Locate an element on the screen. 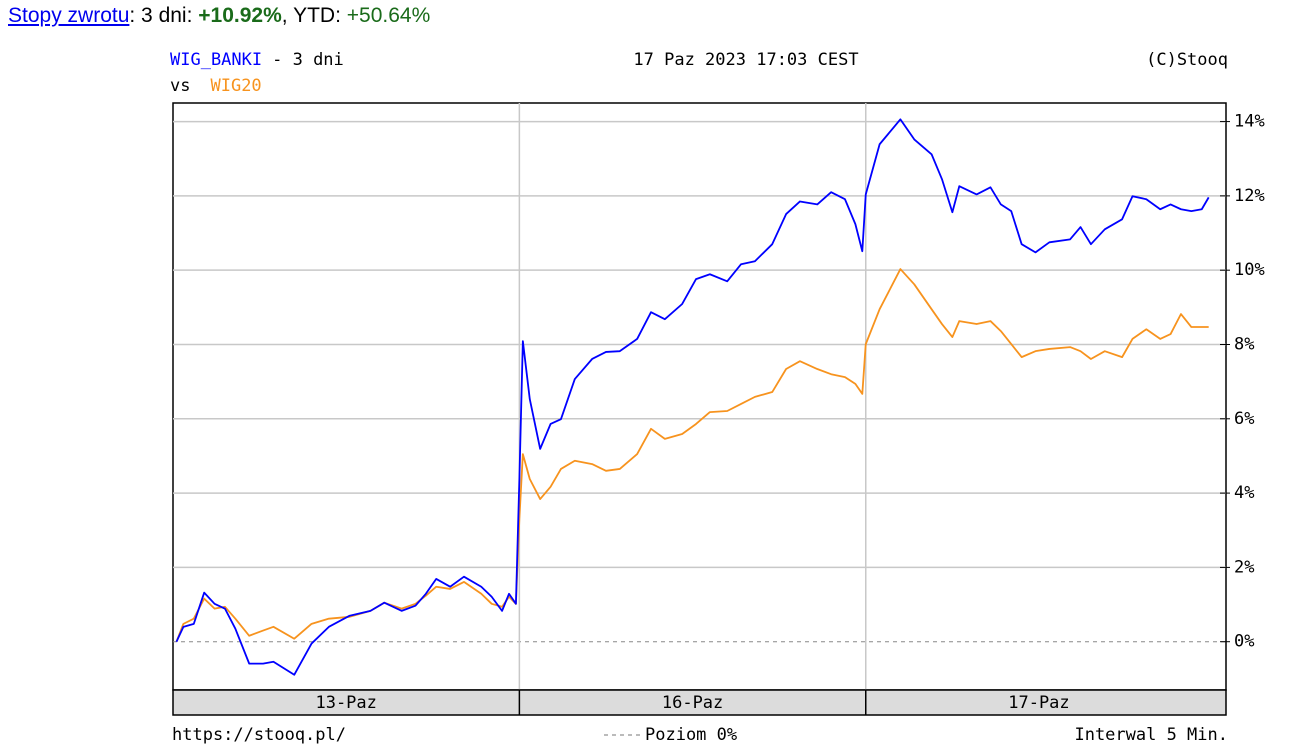 This screenshot has height=752, width=1290. x-tick-label: 17-Paz is located at coordinates (1038, 703).